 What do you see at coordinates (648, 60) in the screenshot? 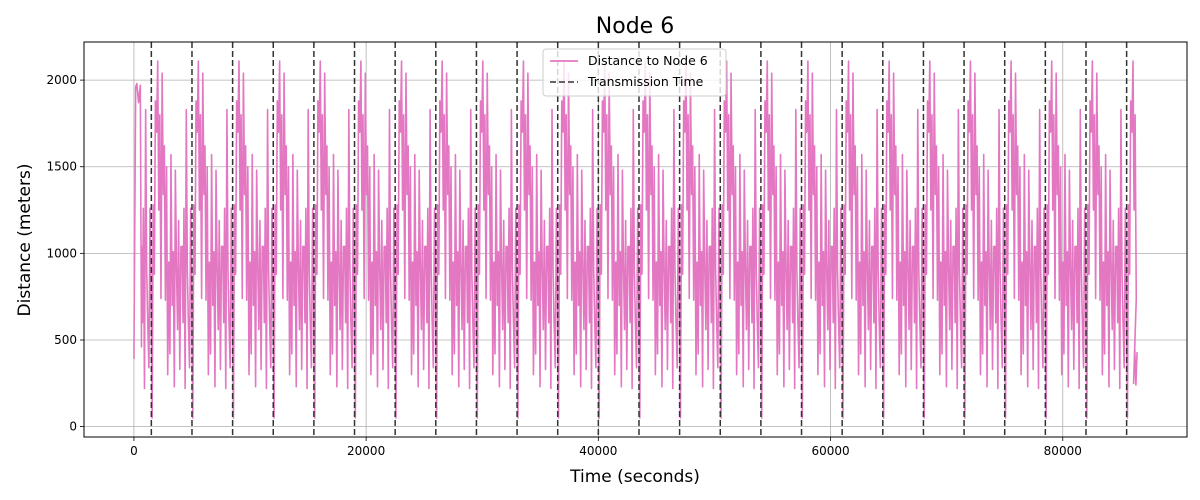
I see `legend-label-distance: Distance to Node 6` at bounding box center [648, 60].